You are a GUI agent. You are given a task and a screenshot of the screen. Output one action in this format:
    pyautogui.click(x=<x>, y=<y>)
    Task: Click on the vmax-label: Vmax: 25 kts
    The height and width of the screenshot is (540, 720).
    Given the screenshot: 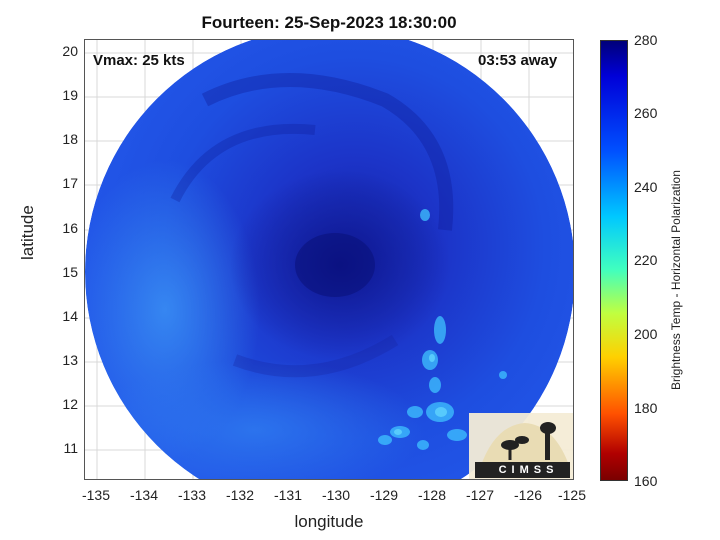 What is the action you would take?
    pyautogui.click(x=139, y=60)
    